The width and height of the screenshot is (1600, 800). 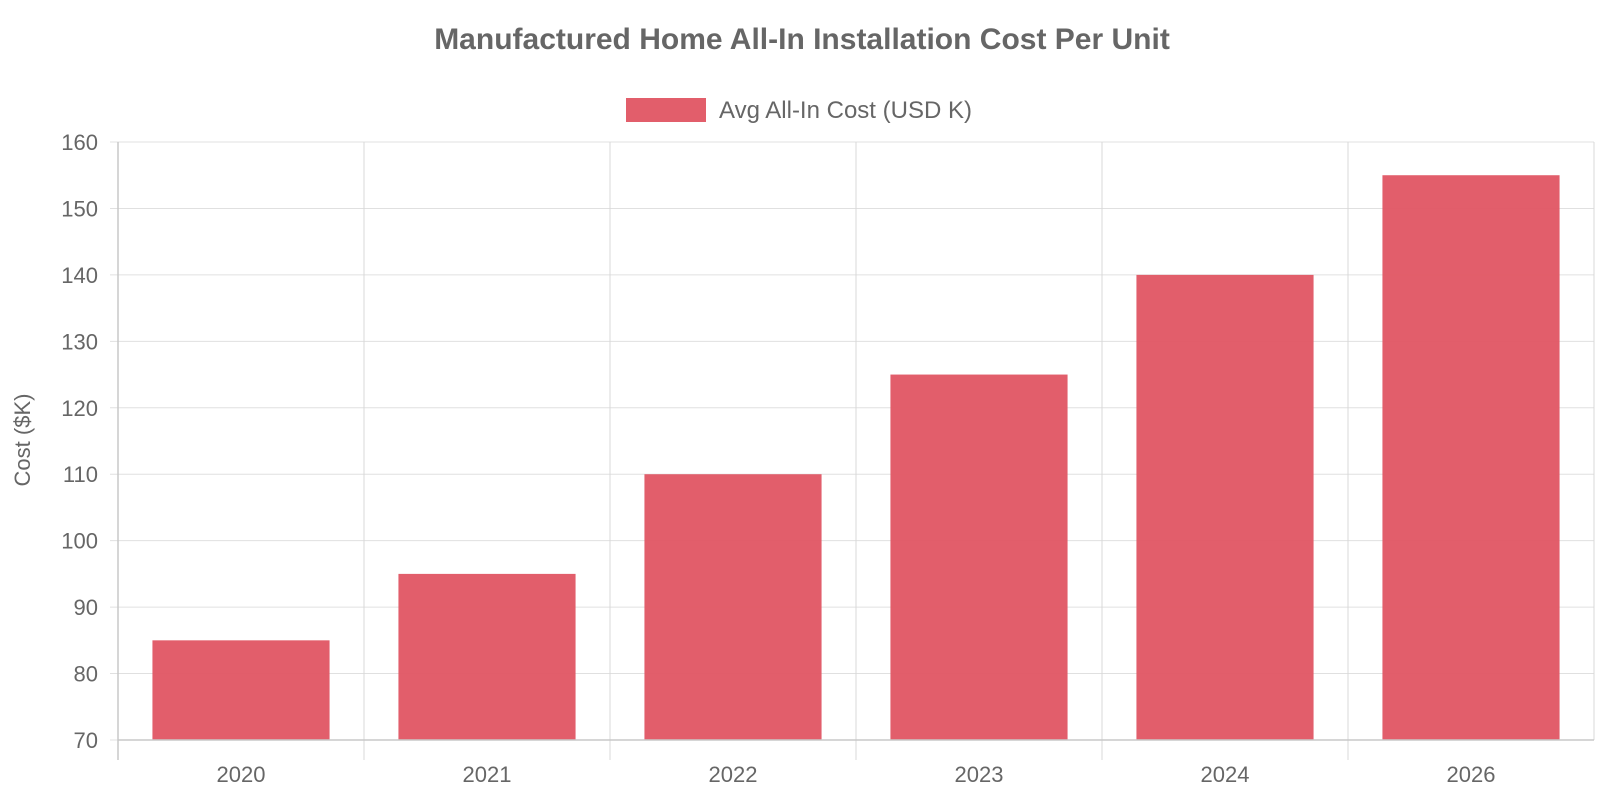 I want to click on bar-2022, so click(x=733, y=607).